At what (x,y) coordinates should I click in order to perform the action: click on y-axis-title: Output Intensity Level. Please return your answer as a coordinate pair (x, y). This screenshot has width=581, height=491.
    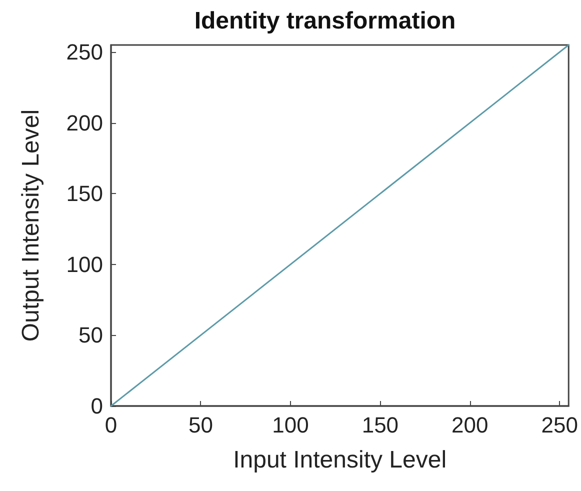
    Looking at the image, I should click on (31, 225).